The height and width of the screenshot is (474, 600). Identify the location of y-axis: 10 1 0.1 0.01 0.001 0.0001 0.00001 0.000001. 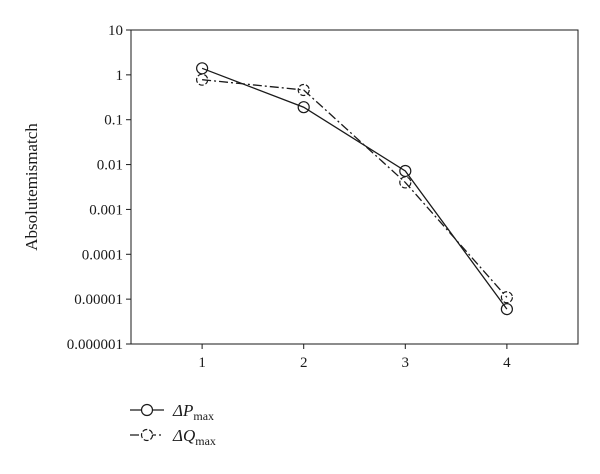
(99, 188).